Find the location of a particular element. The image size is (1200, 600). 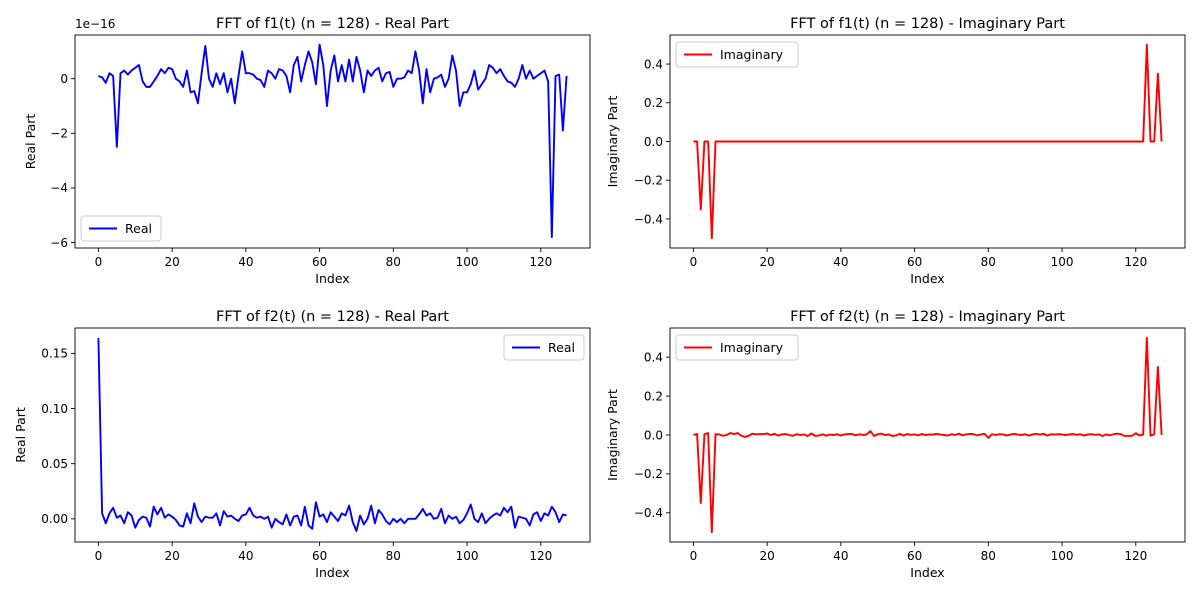

x-axis-label: Index is located at coordinates (927, 572).